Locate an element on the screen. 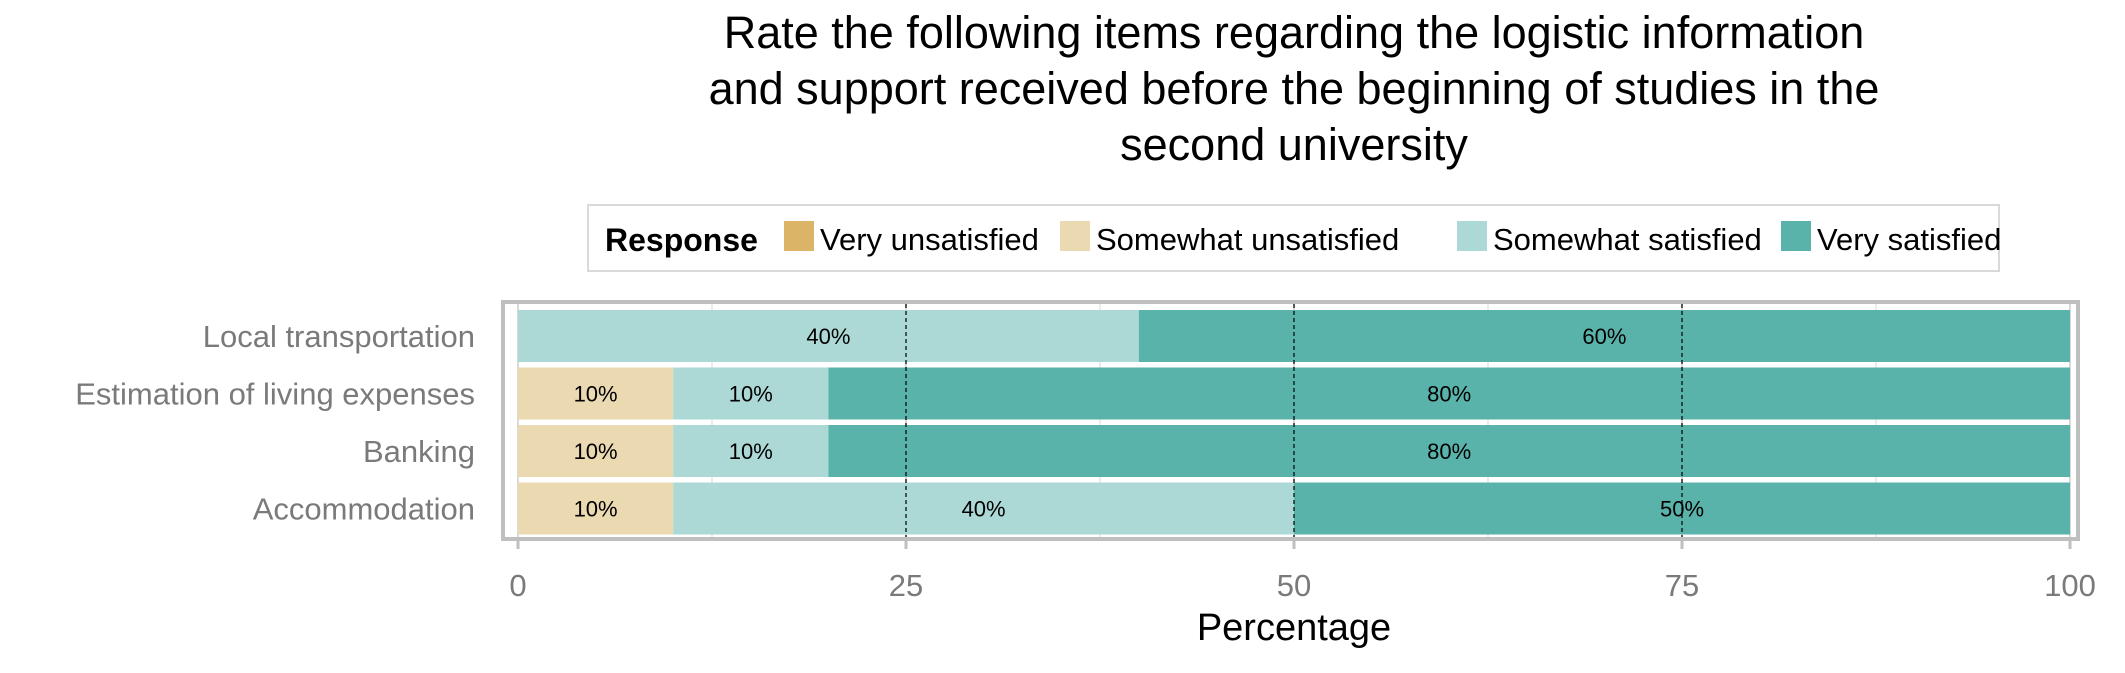 The image size is (2125, 673). legend-label: Very unsatisfied is located at coordinates (929, 239).